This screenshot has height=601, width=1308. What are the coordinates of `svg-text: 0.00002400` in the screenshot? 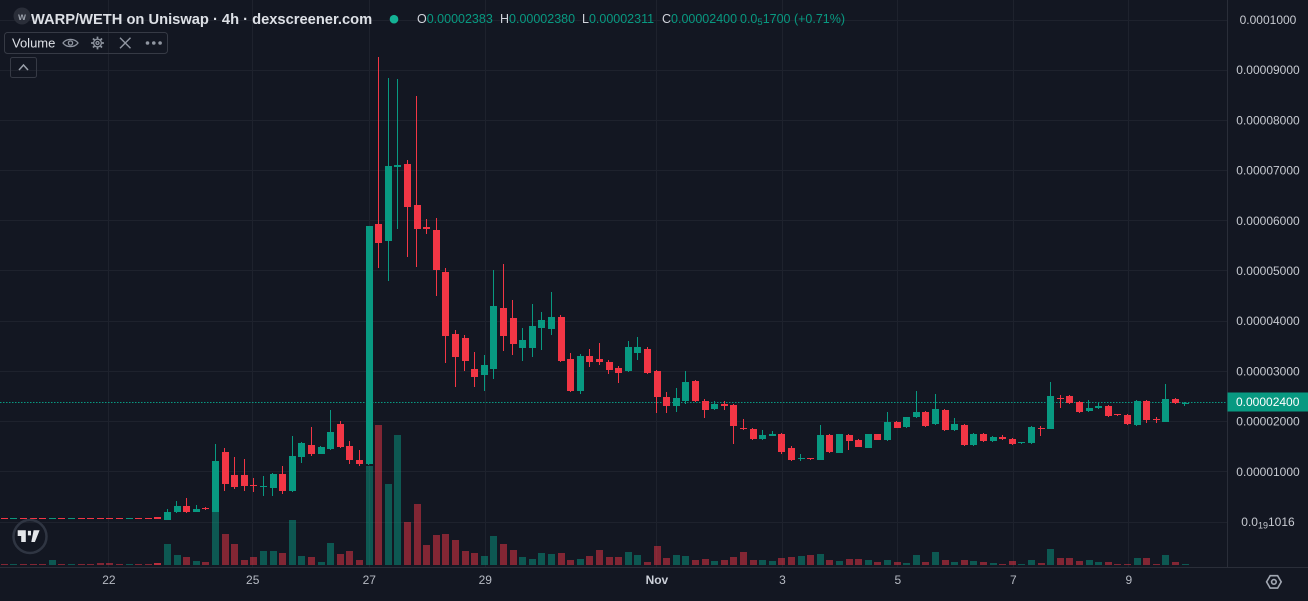 It's located at (1268, 402).